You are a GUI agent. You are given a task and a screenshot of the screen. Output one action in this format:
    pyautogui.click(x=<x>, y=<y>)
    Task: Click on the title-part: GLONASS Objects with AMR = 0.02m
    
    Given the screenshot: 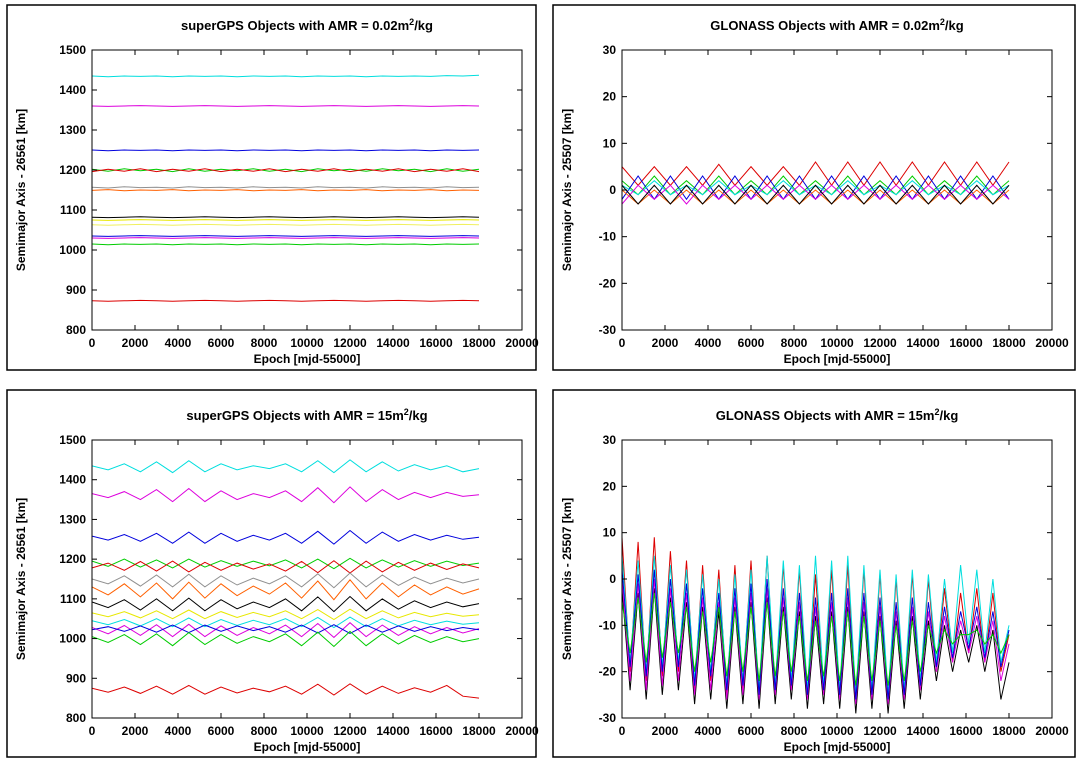 What is the action you would take?
    pyautogui.click(x=825, y=25)
    